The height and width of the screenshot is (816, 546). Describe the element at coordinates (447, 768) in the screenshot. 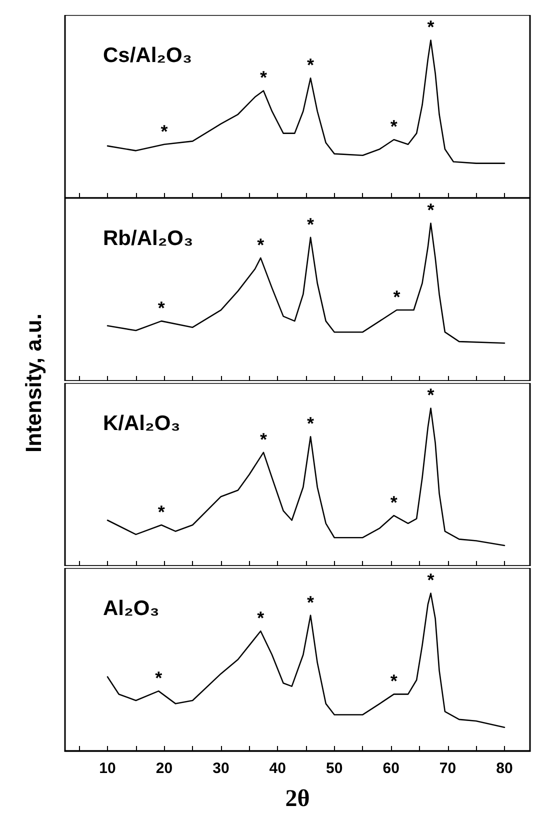

I see `x-tick-label: 70` at that location.